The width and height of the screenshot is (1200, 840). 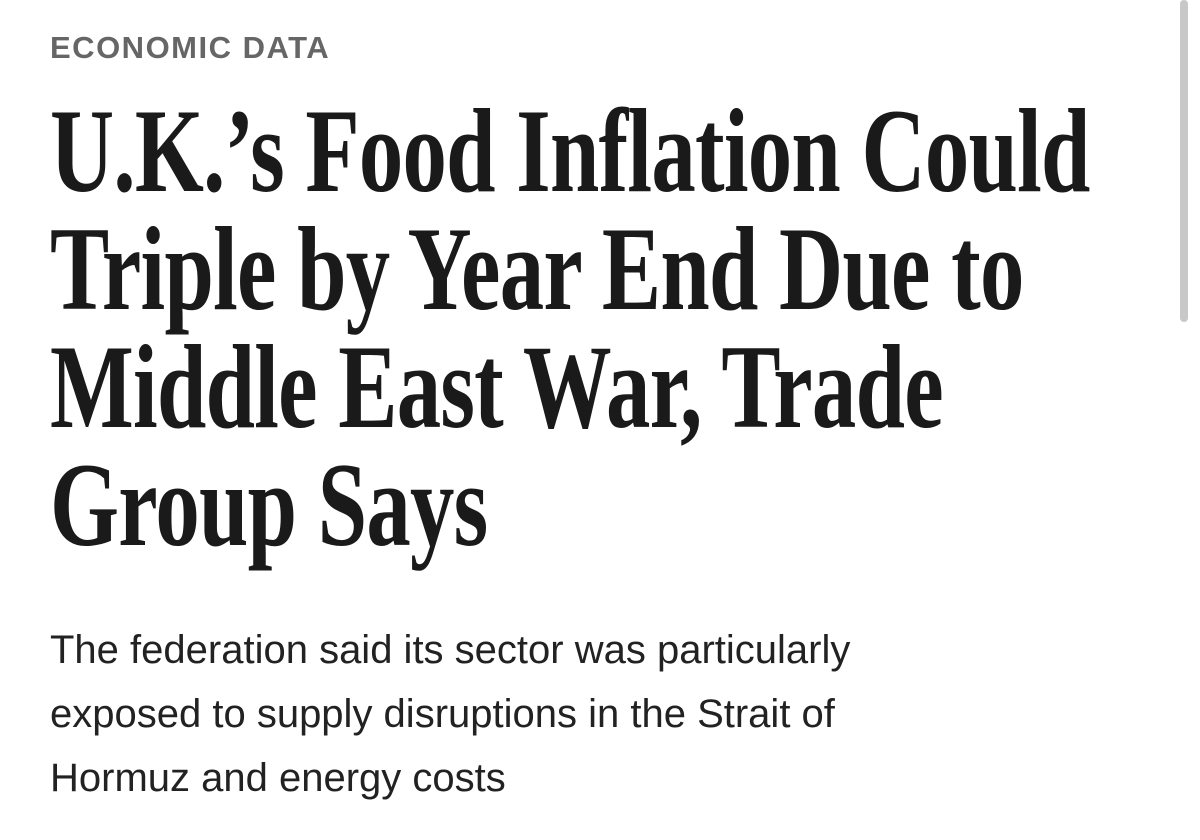 What do you see at coordinates (1184, 161) in the screenshot?
I see `scrollbar` at bounding box center [1184, 161].